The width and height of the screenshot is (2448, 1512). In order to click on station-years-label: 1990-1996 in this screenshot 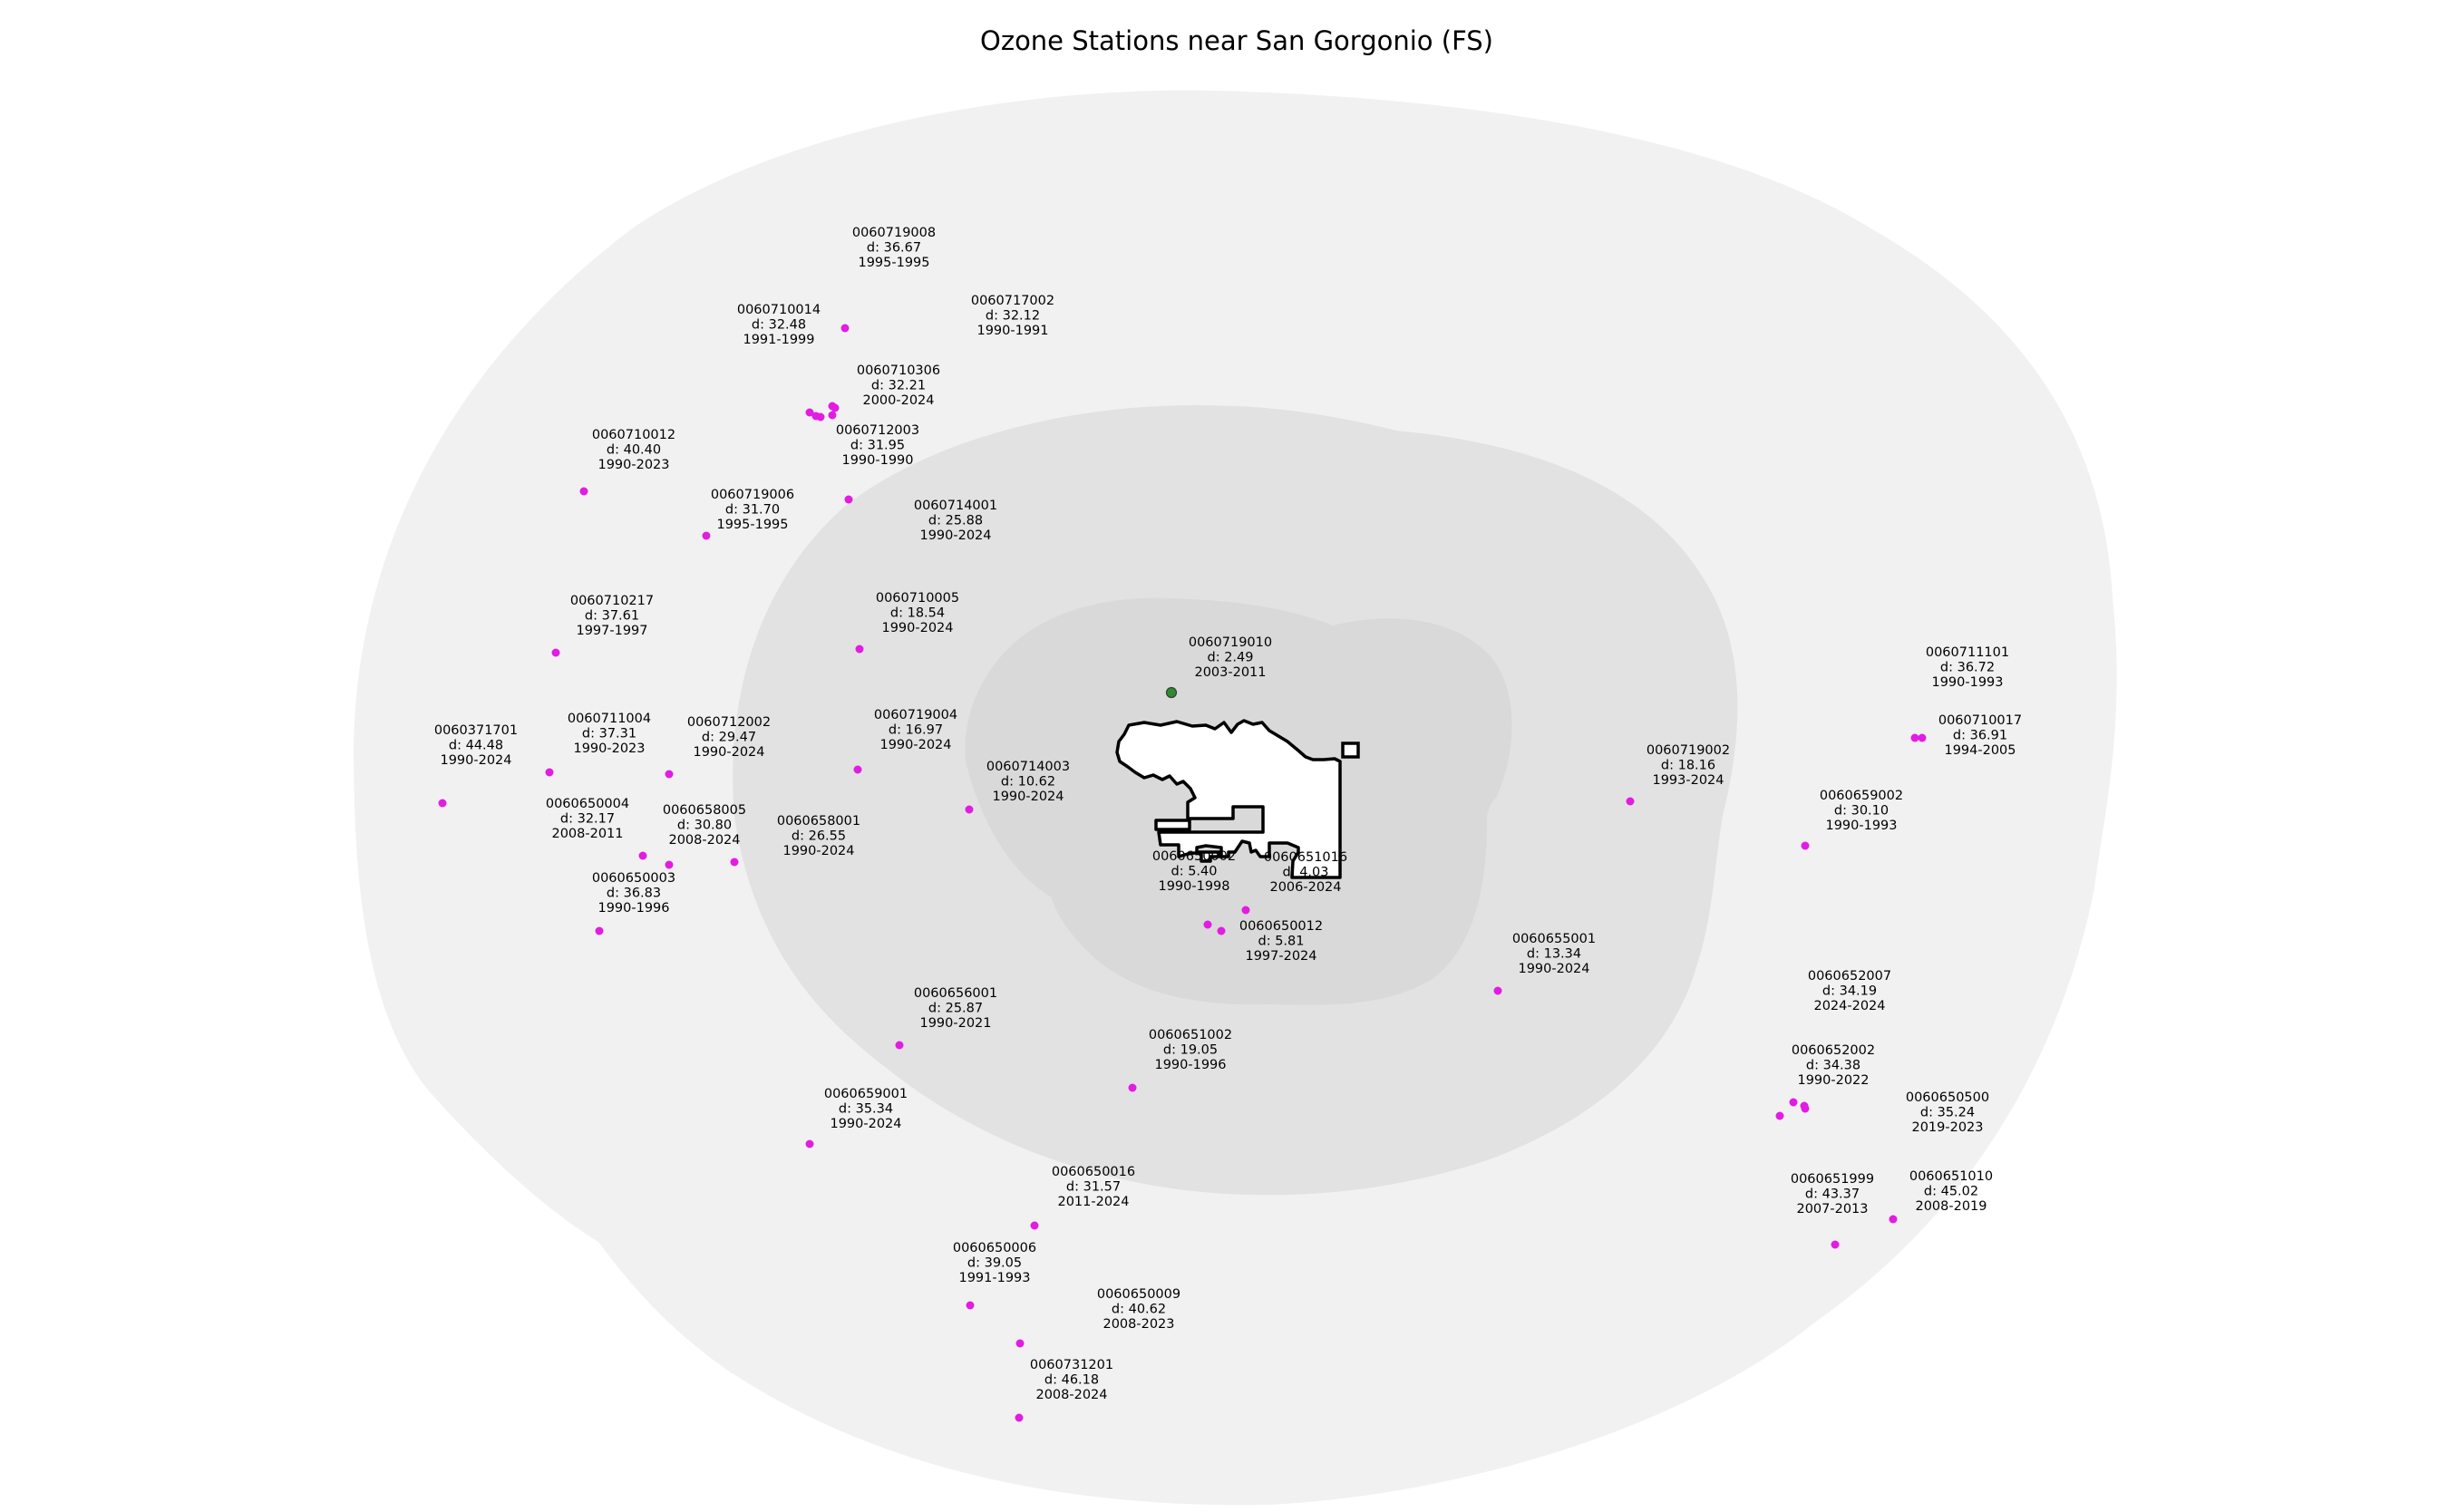, I will do `click(1190, 1065)`.